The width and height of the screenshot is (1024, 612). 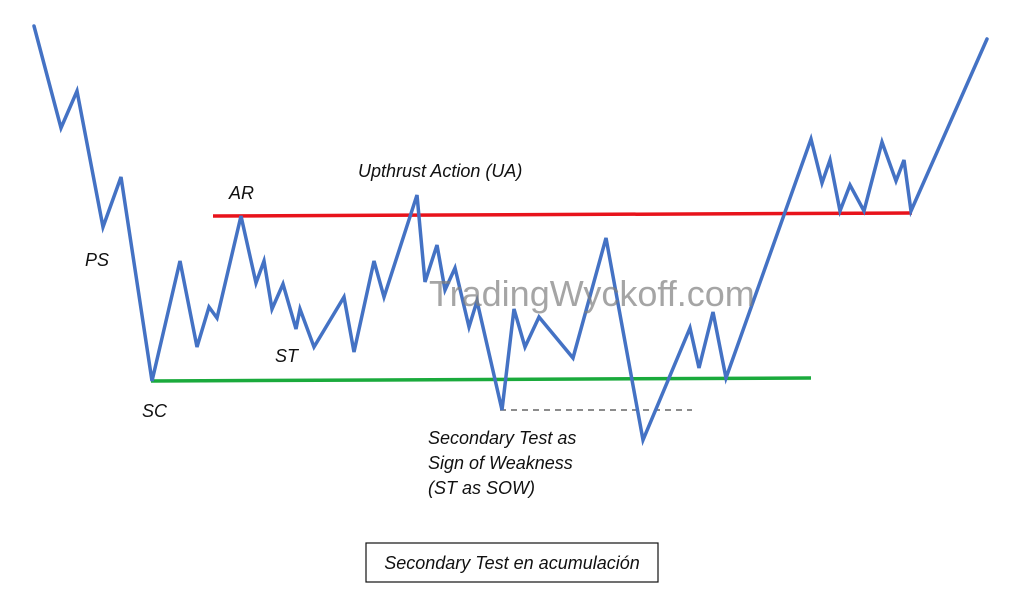 I want to click on label-ps: PS, so click(x=97, y=260).